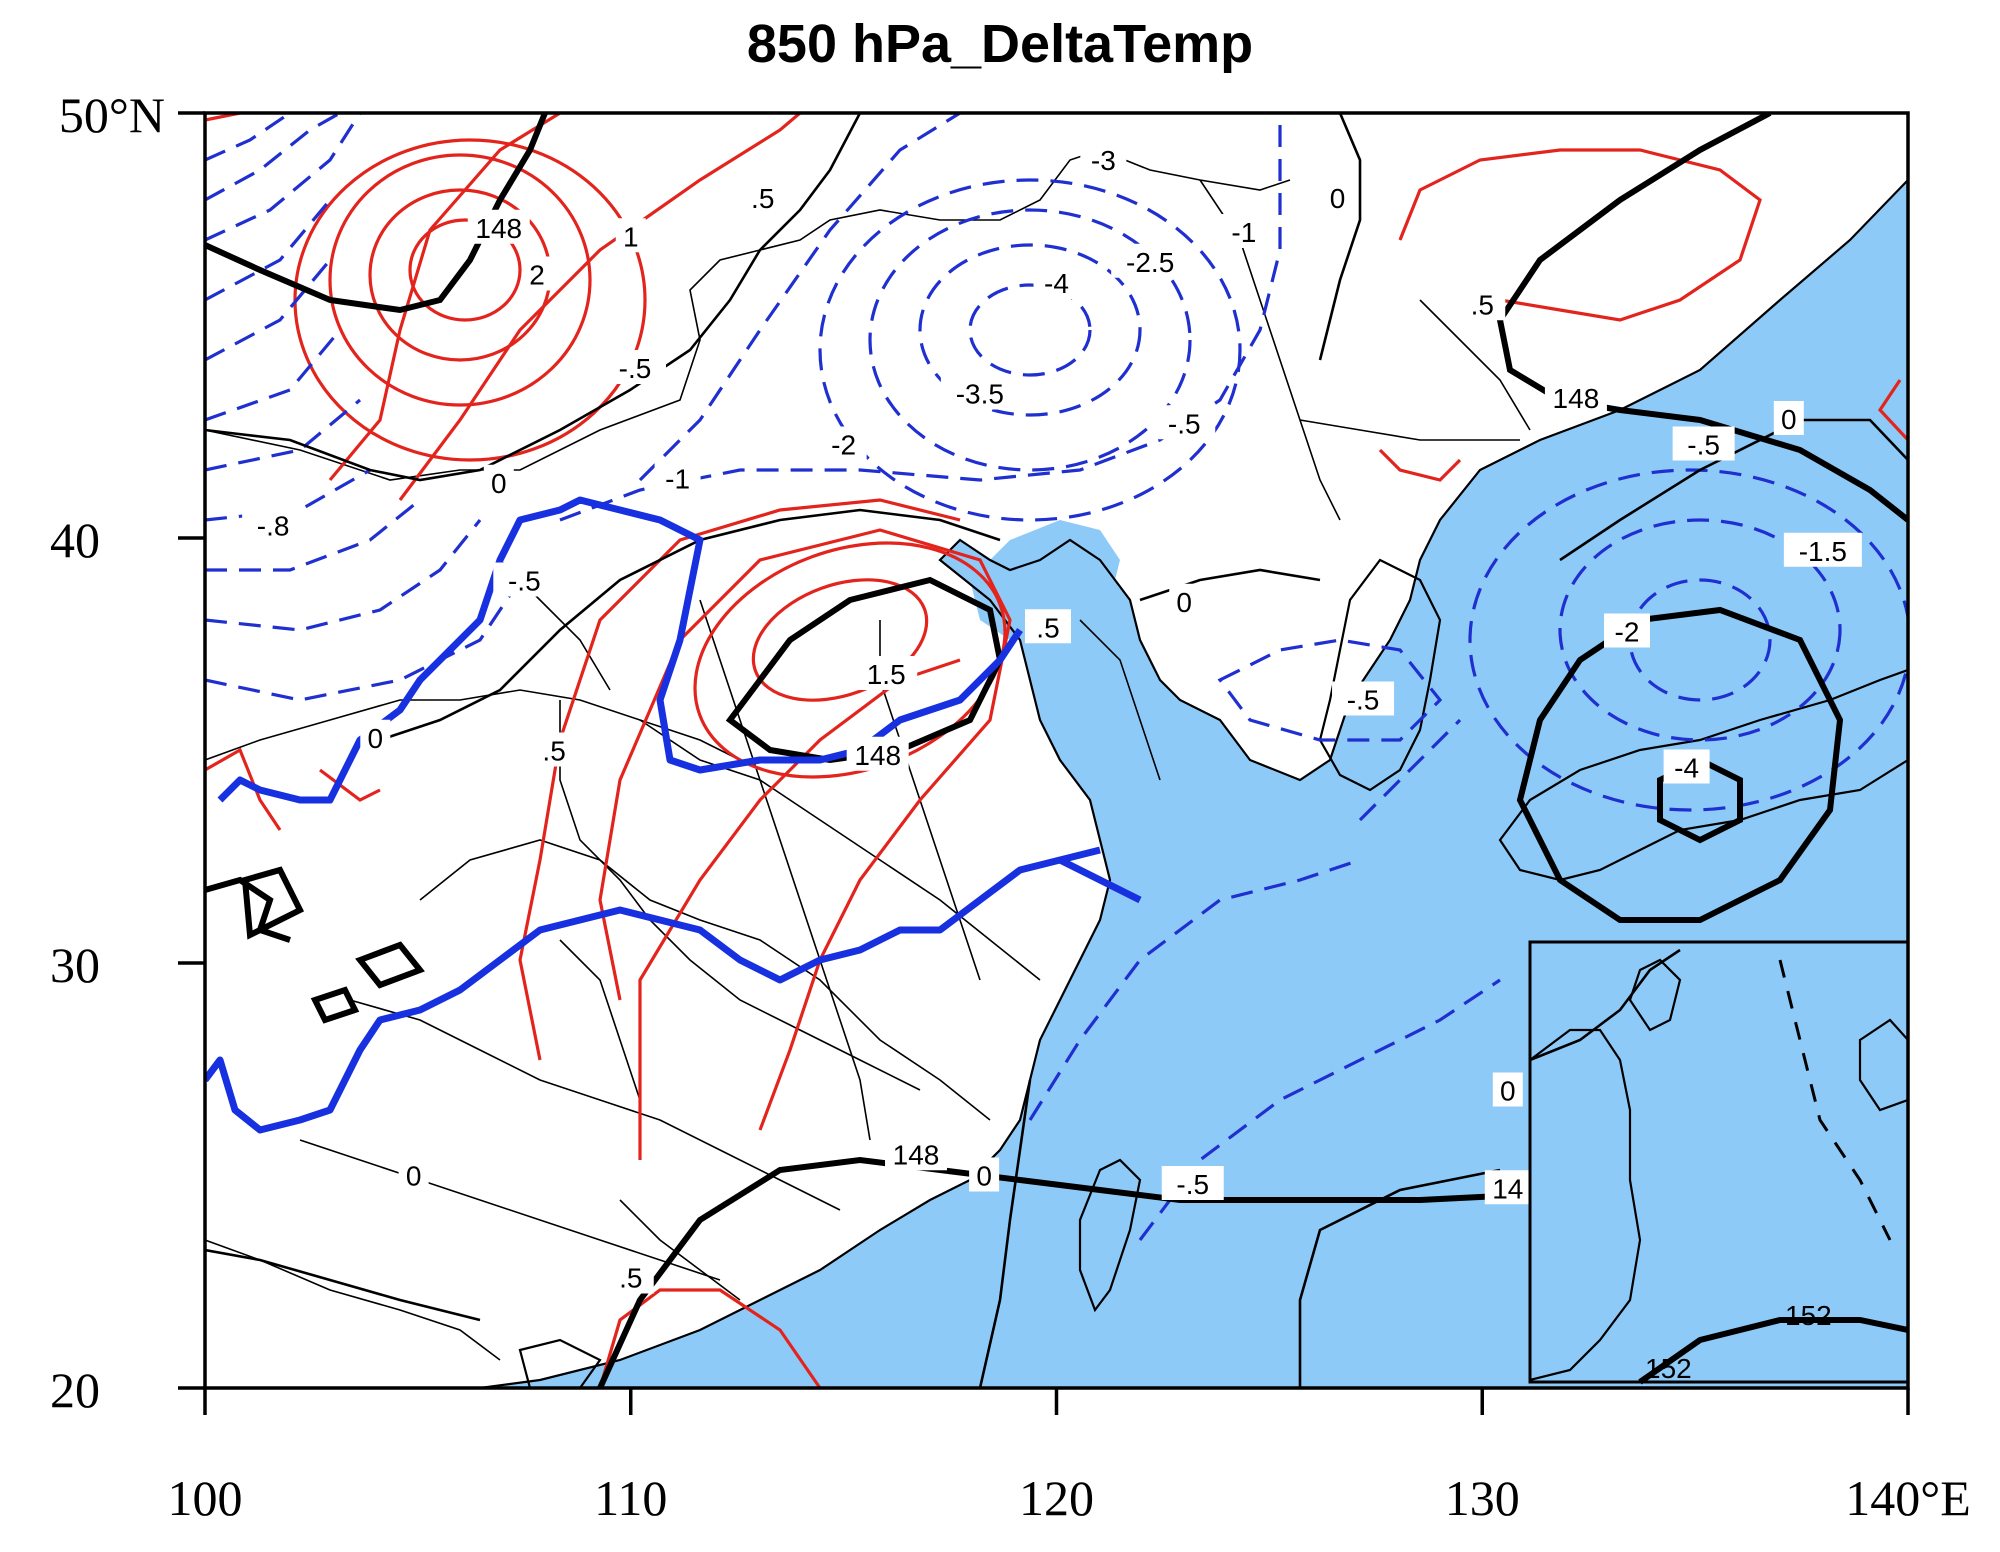 Image resolution: width=2000 pixels, height=1552 pixels. Describe the element at coordinates (127, 752) in the screenshot. I see `y-axis: 20 30 40 50°N` at that location.